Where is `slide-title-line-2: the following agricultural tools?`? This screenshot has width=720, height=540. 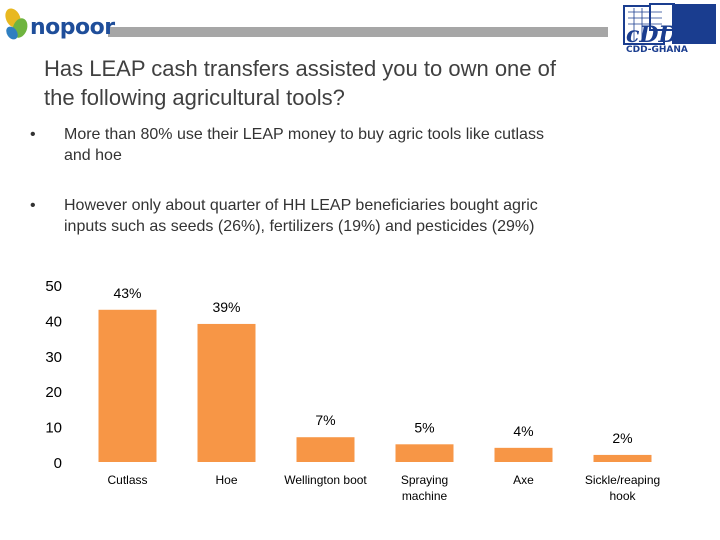
slide-title-line-2: the following agricultural tools? is located at coordinates (194, 97).